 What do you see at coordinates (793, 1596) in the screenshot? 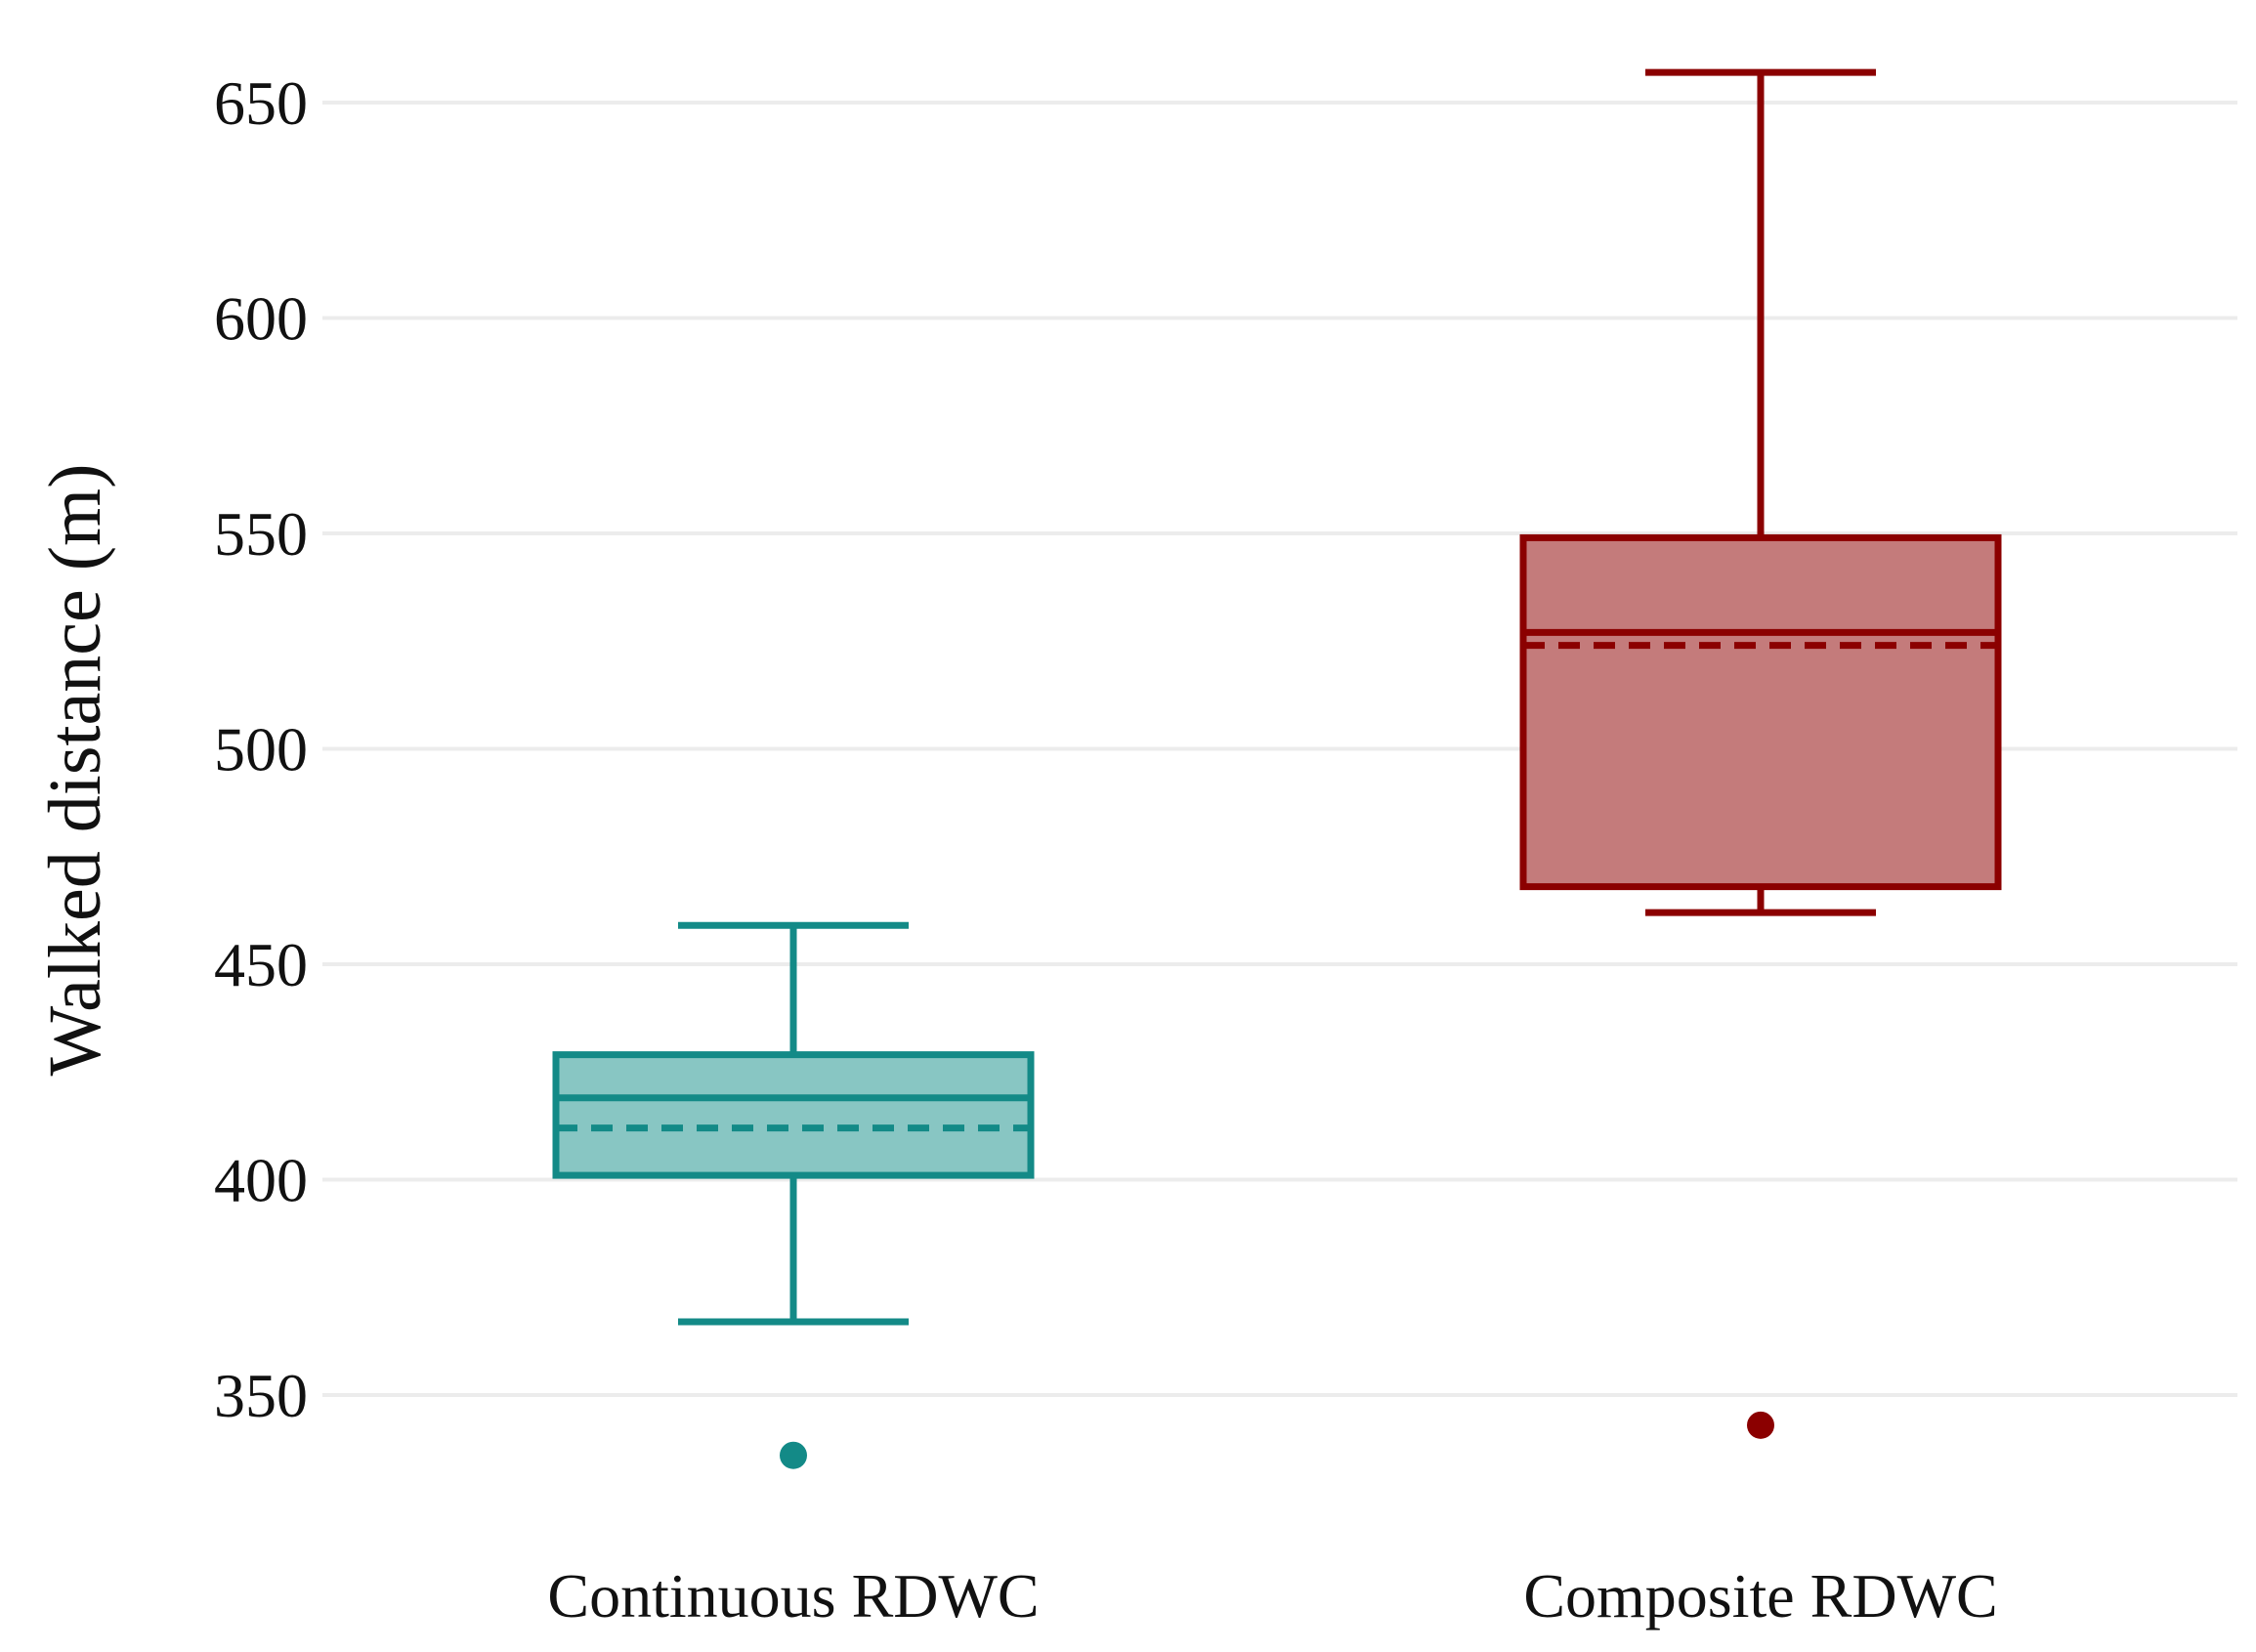
I see `x-tick-label-continuous-rdwc: Continuous RDWC` at bounding box center [793, 1596].